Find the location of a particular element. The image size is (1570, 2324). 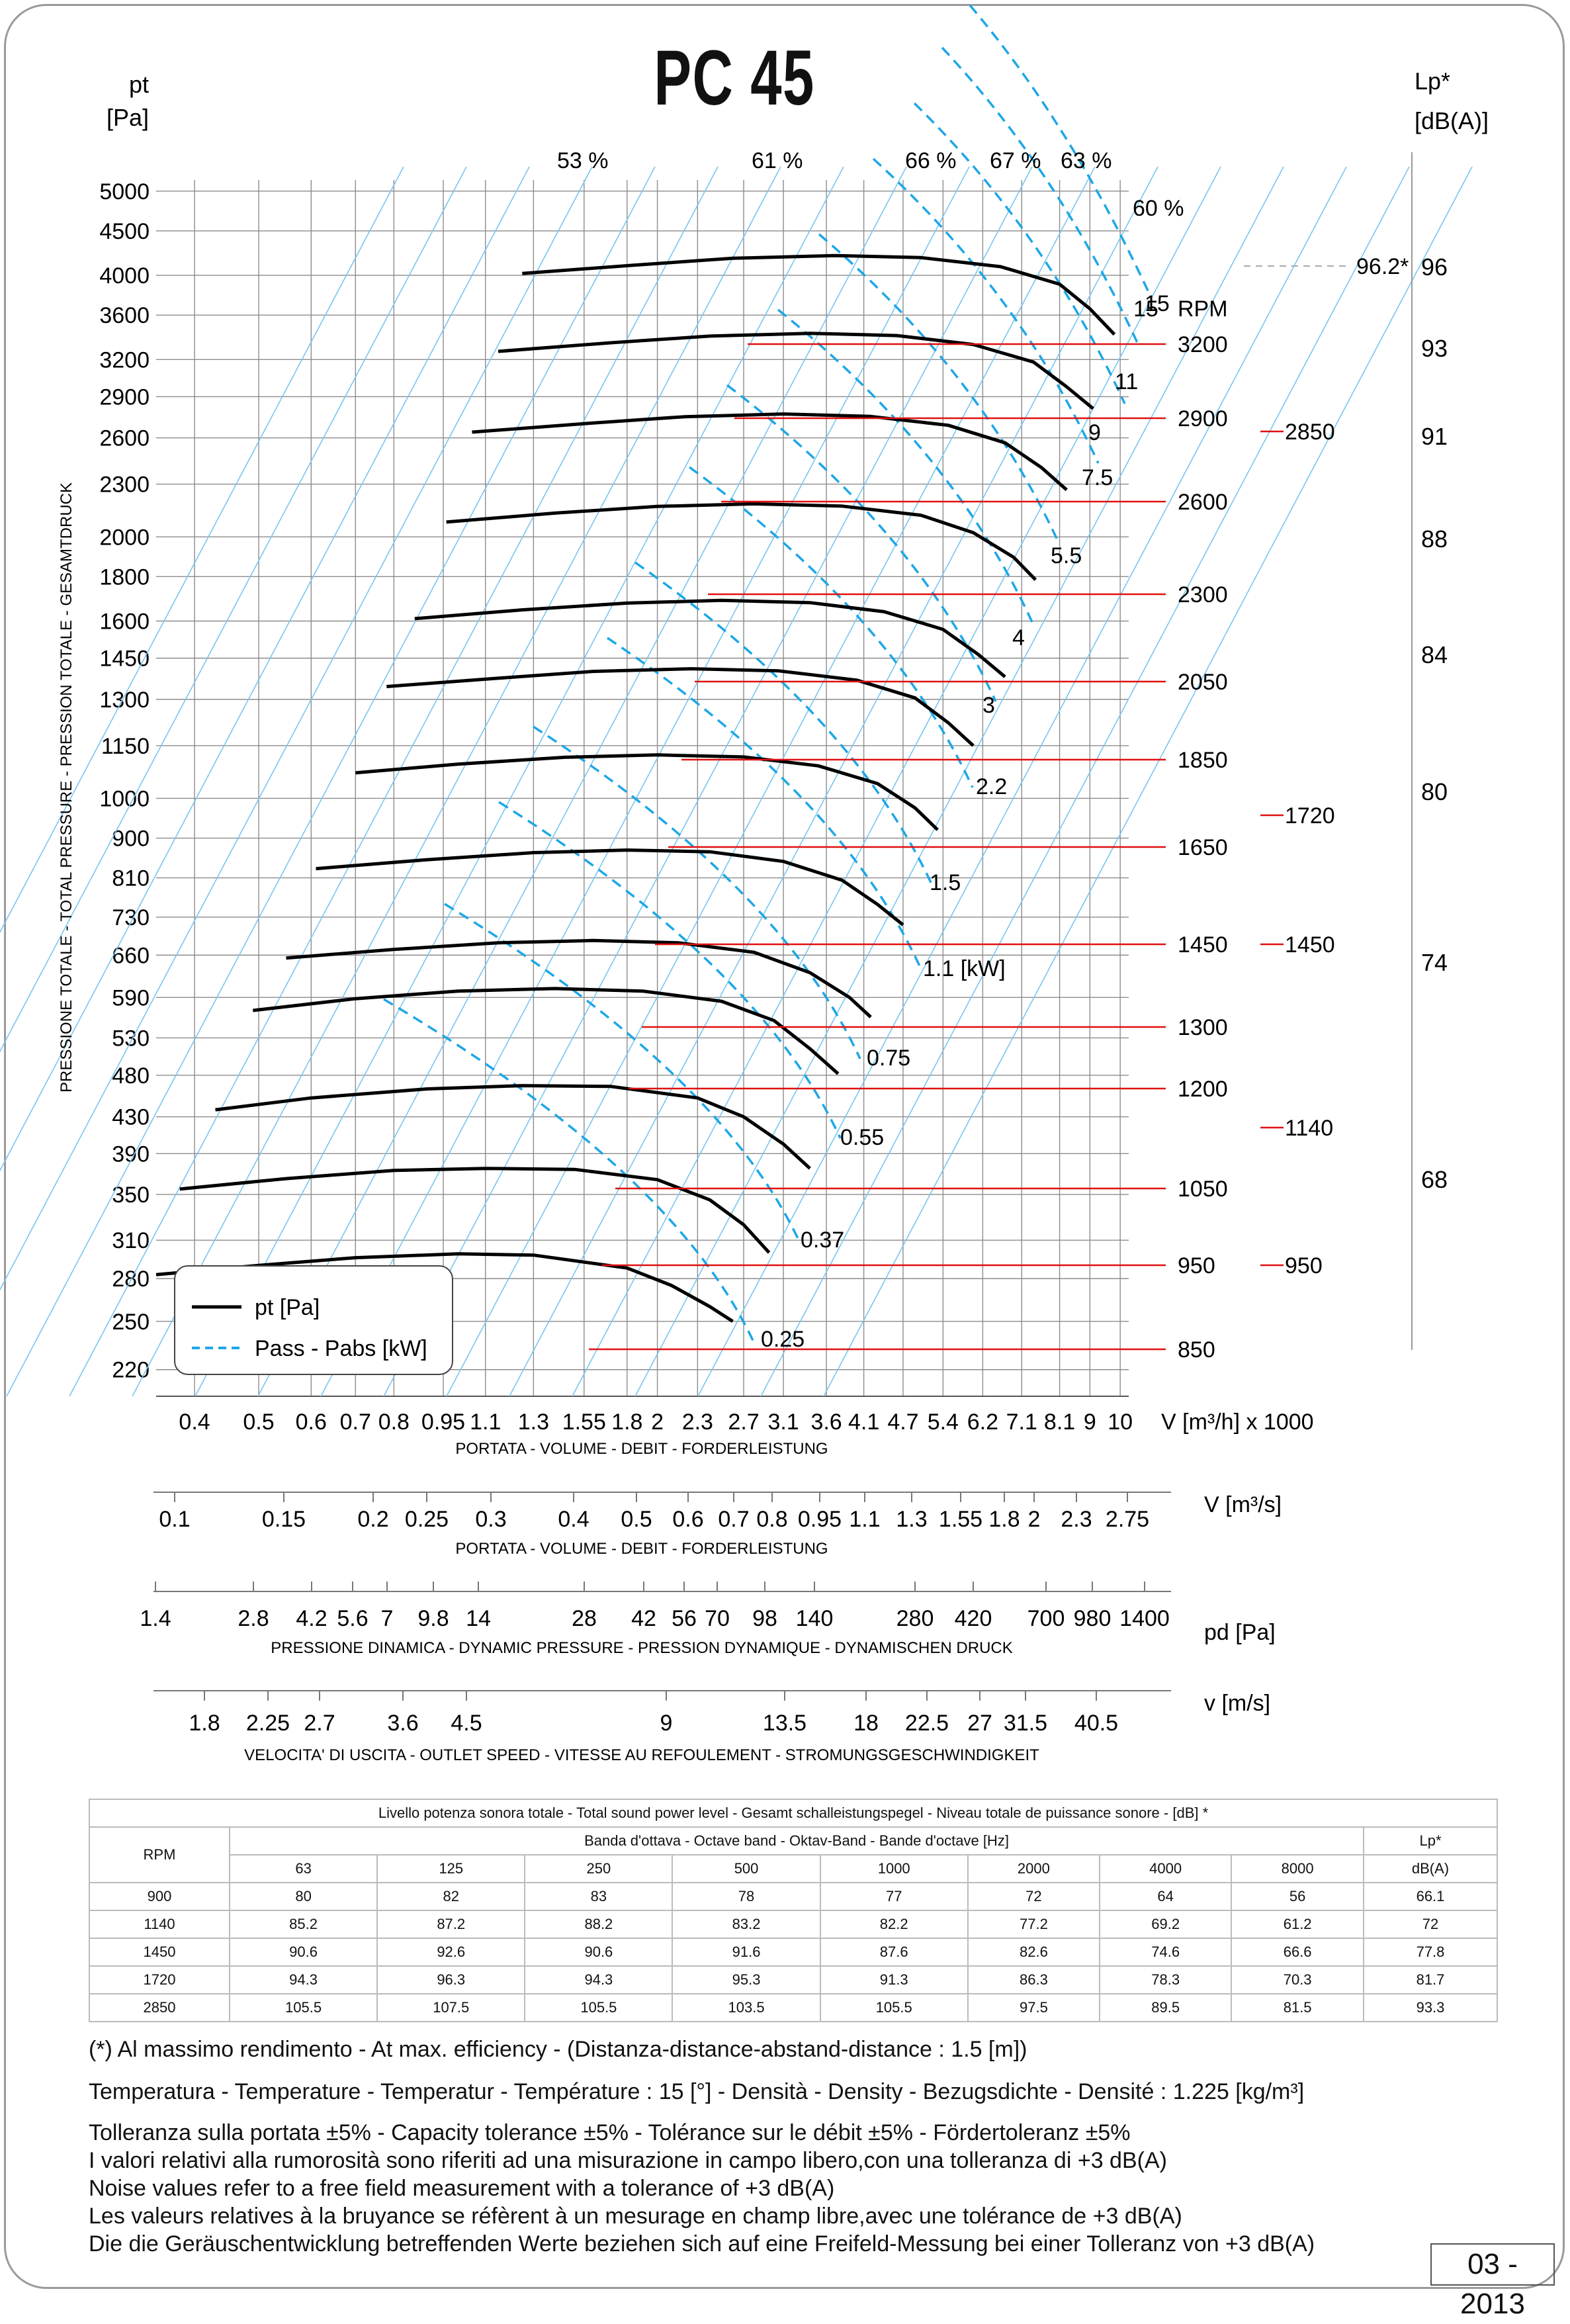

sound-rpm-label: 950 is located at coordinates (1304, 1265).